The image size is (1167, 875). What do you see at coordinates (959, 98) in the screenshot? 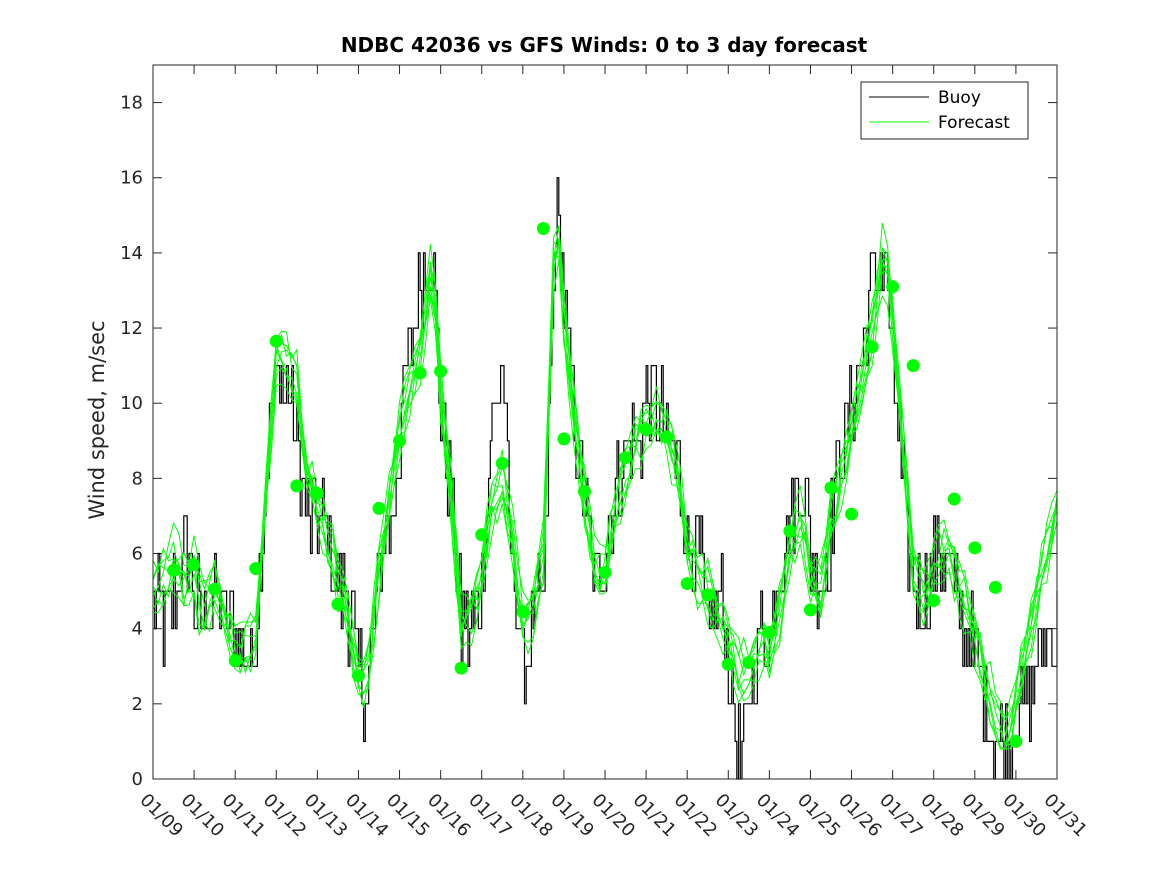
I see `legend-buoy-label: Buoy` at bounding box center [959, 98].